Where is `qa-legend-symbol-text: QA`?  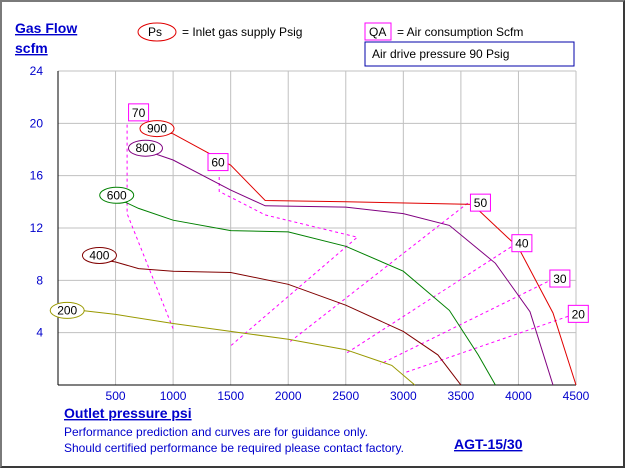 qa-legend-symbol-text: QA is located at coordinates (377, 32).